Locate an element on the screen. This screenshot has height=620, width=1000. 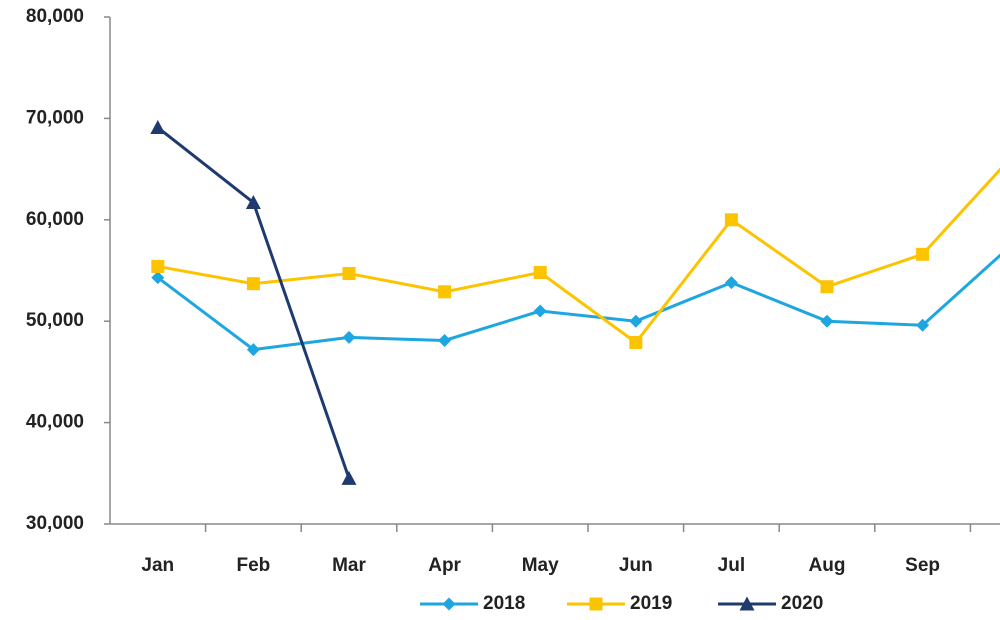
x-tick-label: Jul is located at coordinates (731, 565).